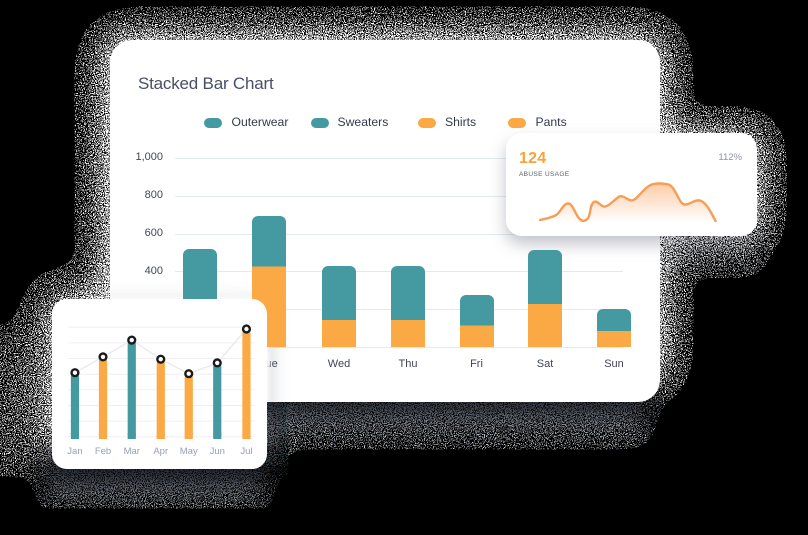 The image size is (808, 535). What do you see at coordinates (160, 451) in the screenshot?
I see `svg-text: Apr` at bounding box center [160, 451].